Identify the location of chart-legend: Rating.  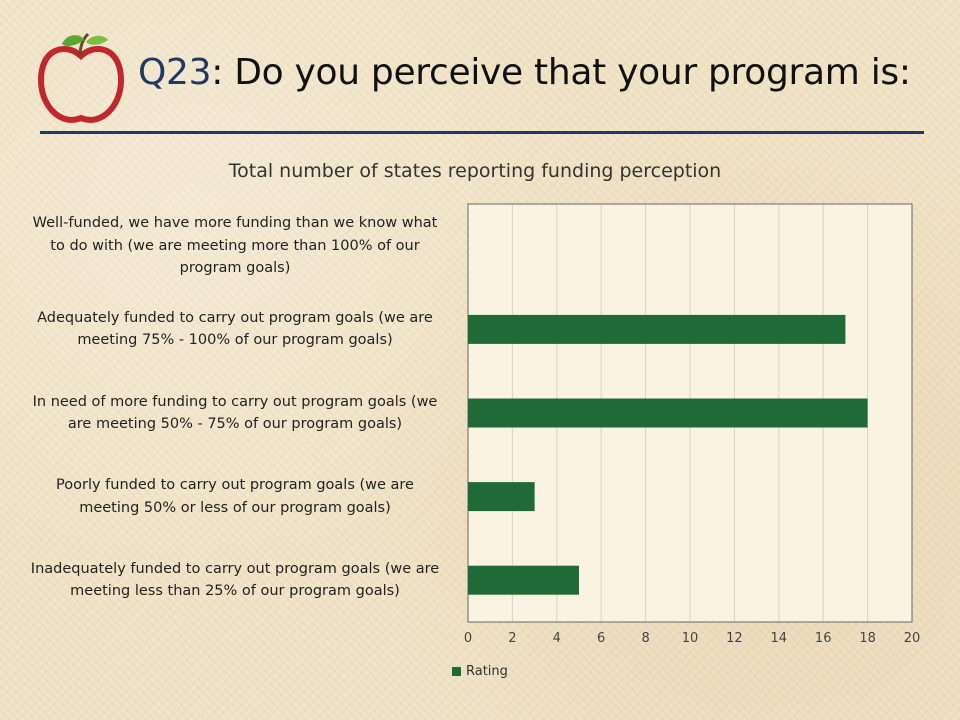
(480, 671).